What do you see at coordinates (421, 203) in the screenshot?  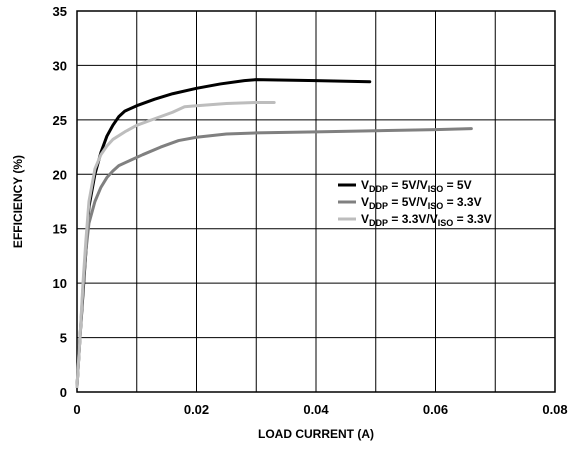 I see `legend-label-series-2: VDDP = 5V/VISO = 3.3V` at bounding box center [421, 203].